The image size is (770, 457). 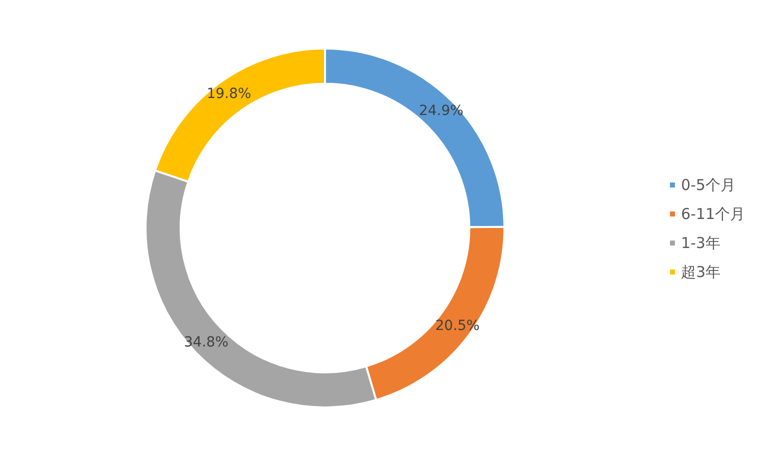 What do you see at coordinates (713, 214) in the screenshot?
I see `legend-label: 6-11个月` at bounding box center [713, 214].